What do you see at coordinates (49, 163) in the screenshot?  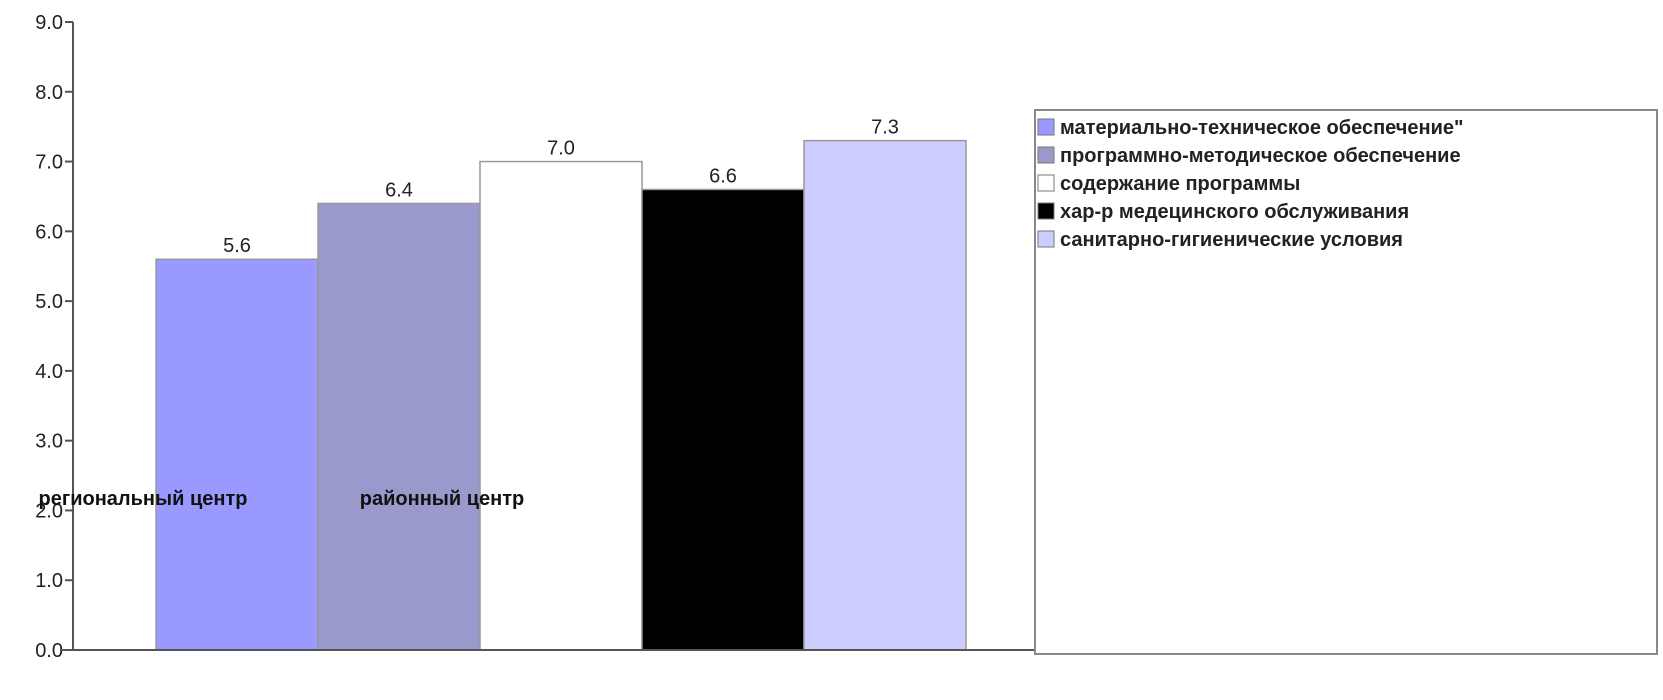 I see `y-tick-label: 7.0` at bounding box center [49, 163].